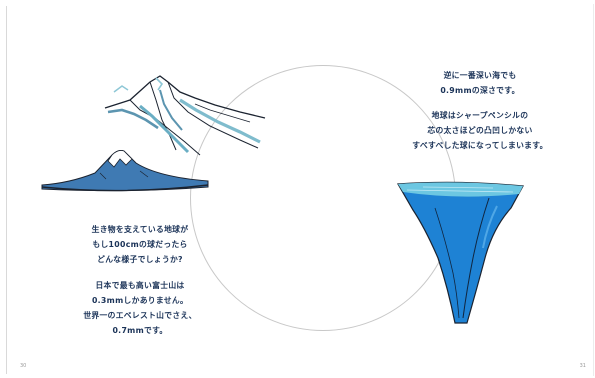  I want to click on text-line: 0.9mmの深さです。, so click(480, 90).